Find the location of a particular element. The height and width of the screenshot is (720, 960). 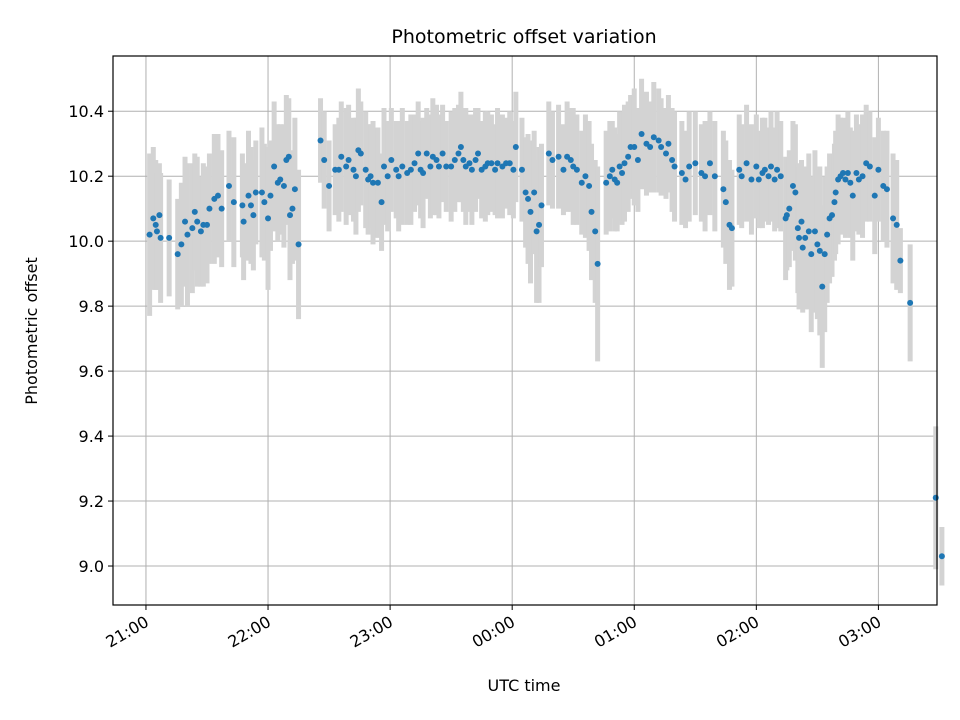

y-tick-label: 10.2 is located at coordinates (86, 176).